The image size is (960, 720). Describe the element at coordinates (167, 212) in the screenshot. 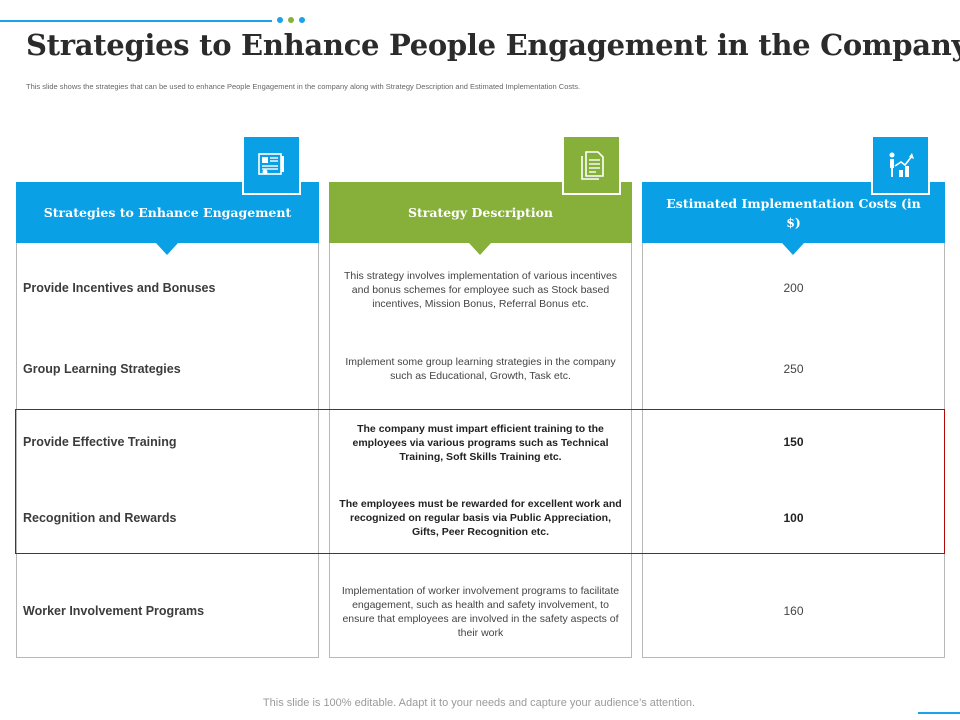

I see `column-header-strategies: Strategies to Enhance Engagement` at that location.